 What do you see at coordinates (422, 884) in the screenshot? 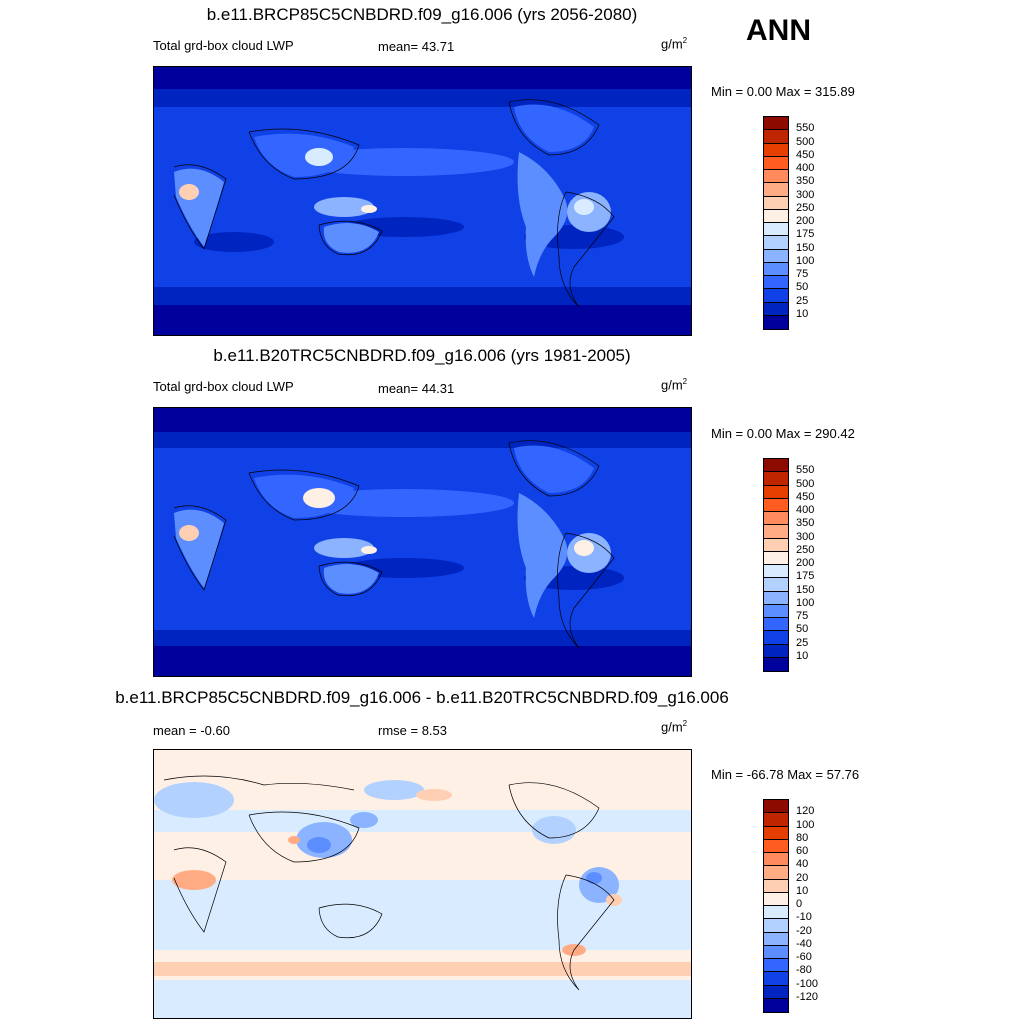
I see `panel-3-map` at bounding box center [422, 884].